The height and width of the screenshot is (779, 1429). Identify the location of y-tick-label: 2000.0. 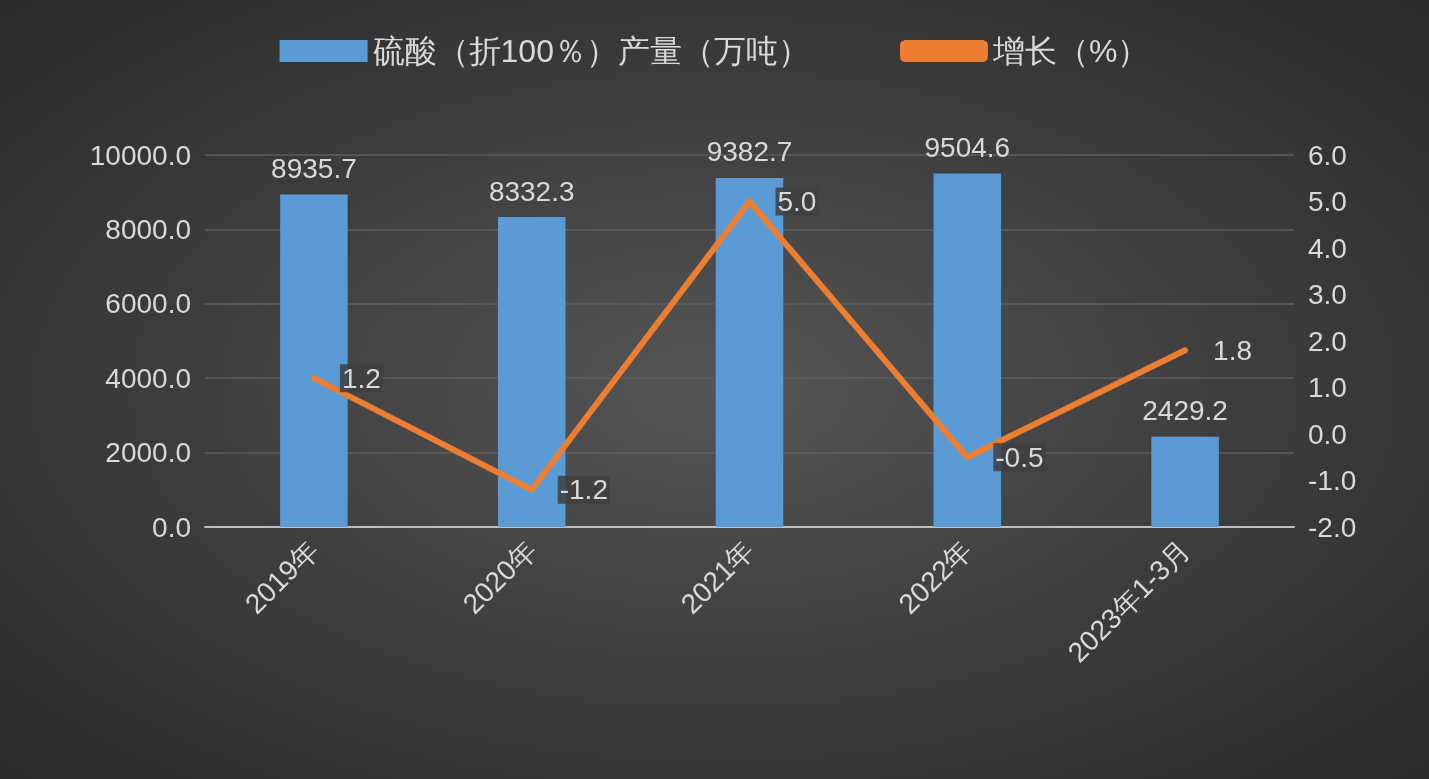
(148, 453).